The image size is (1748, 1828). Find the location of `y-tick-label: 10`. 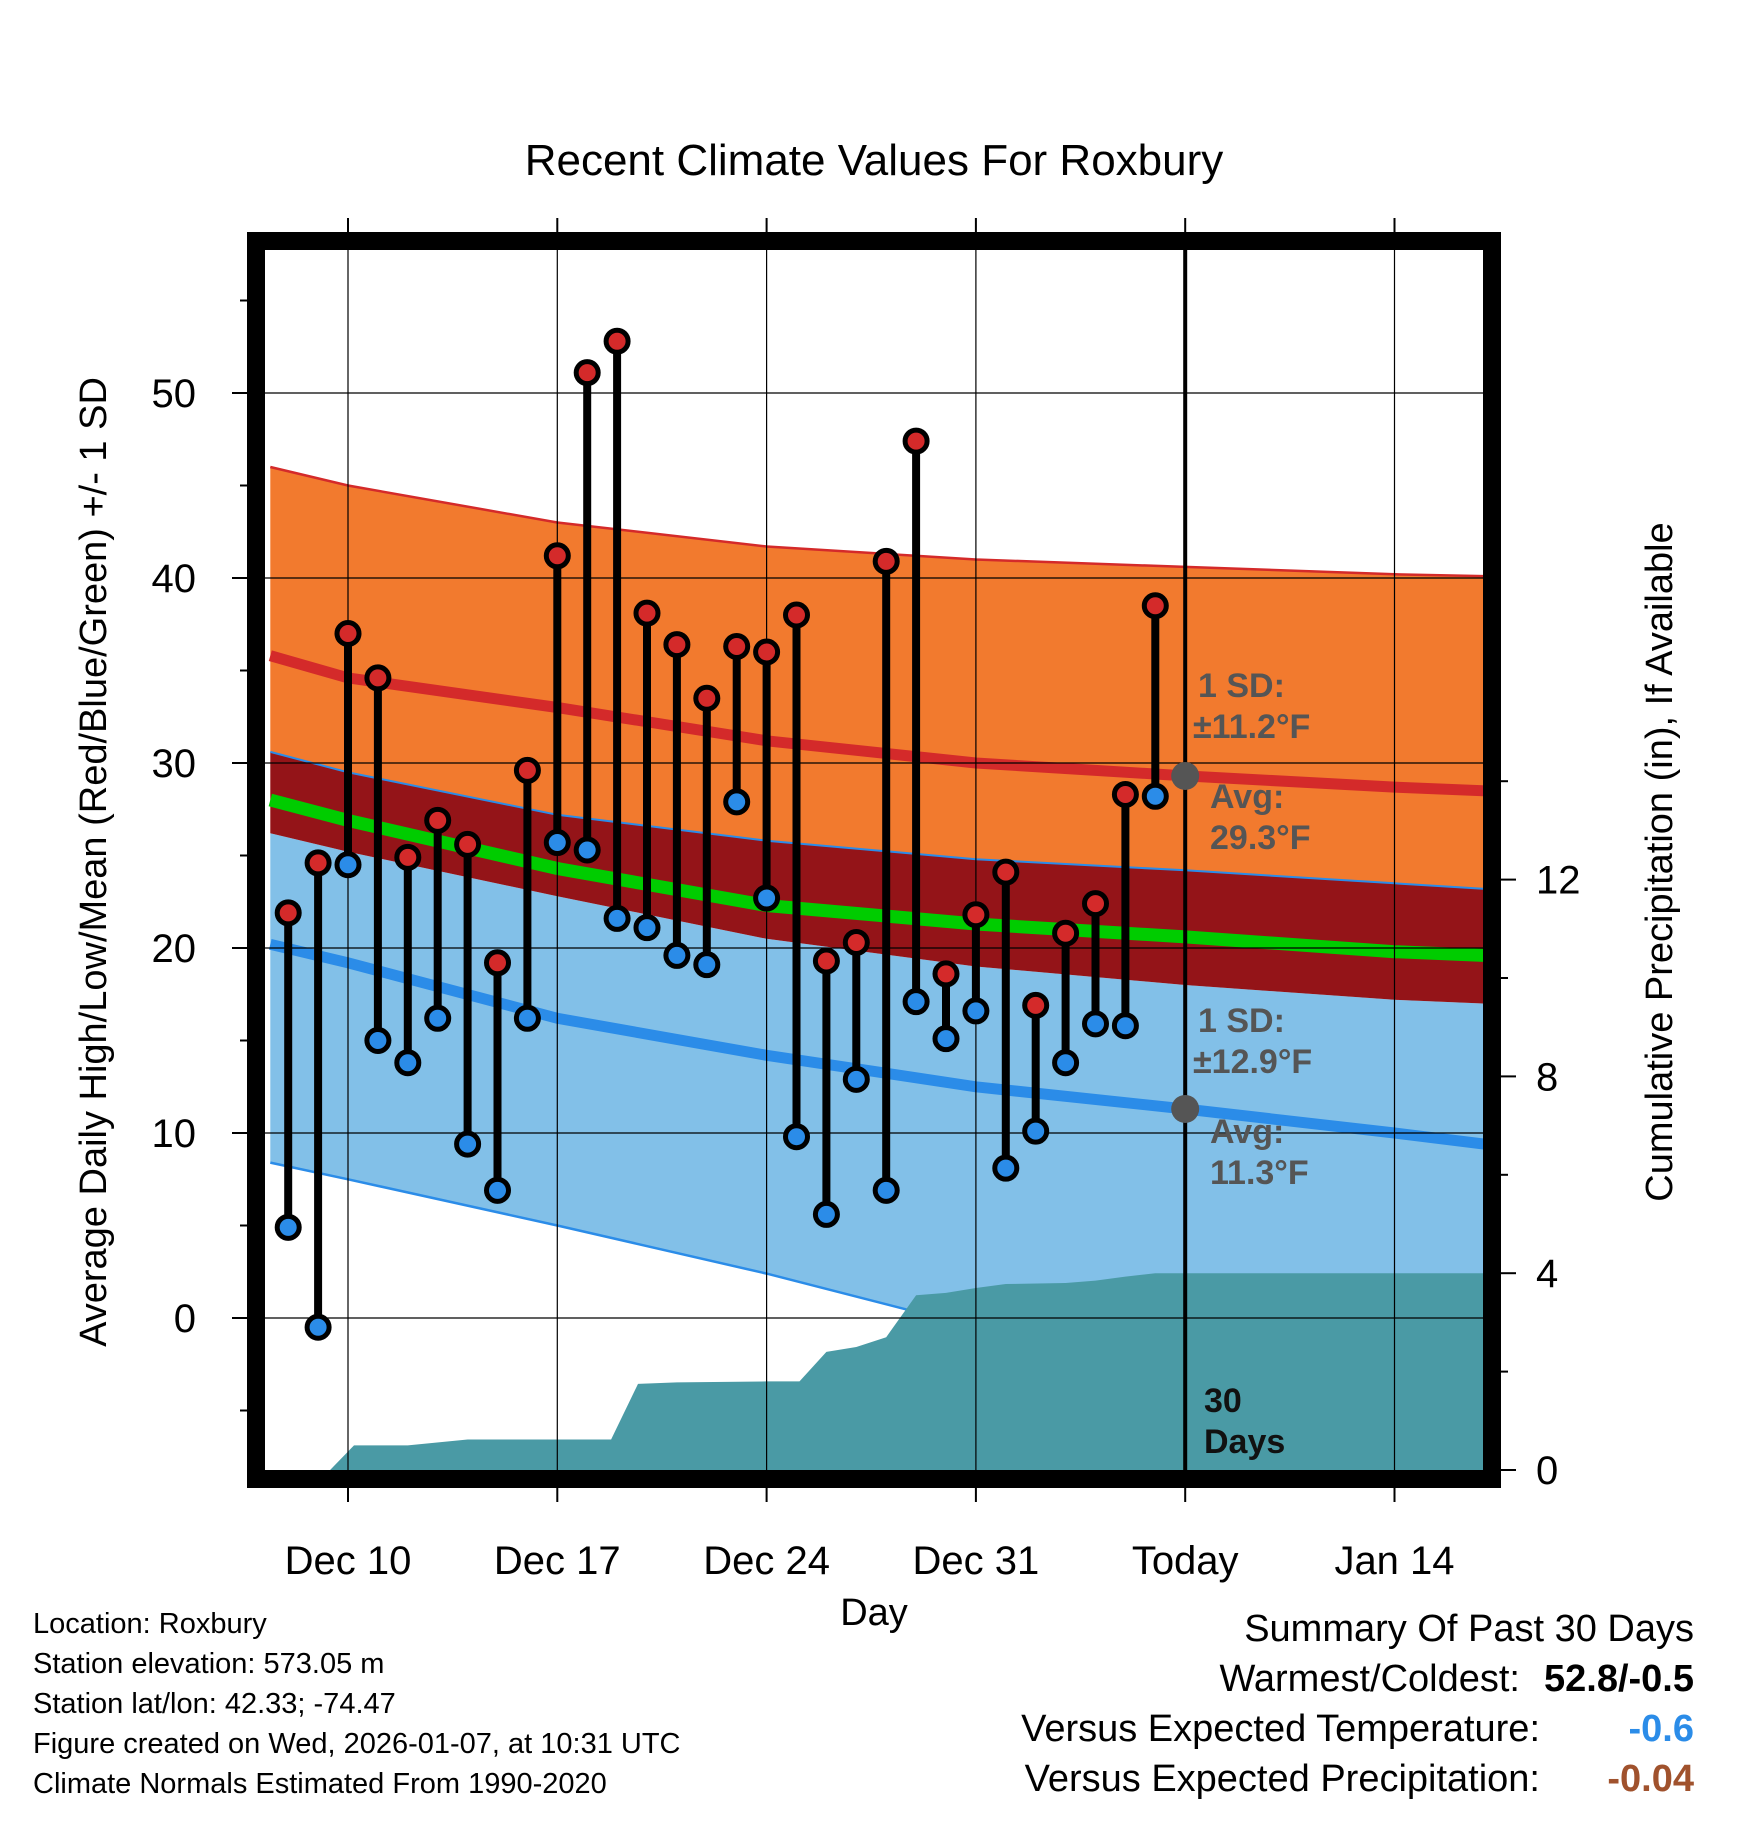

y-tick-label: 10 is located at coordinates (174, 1134).